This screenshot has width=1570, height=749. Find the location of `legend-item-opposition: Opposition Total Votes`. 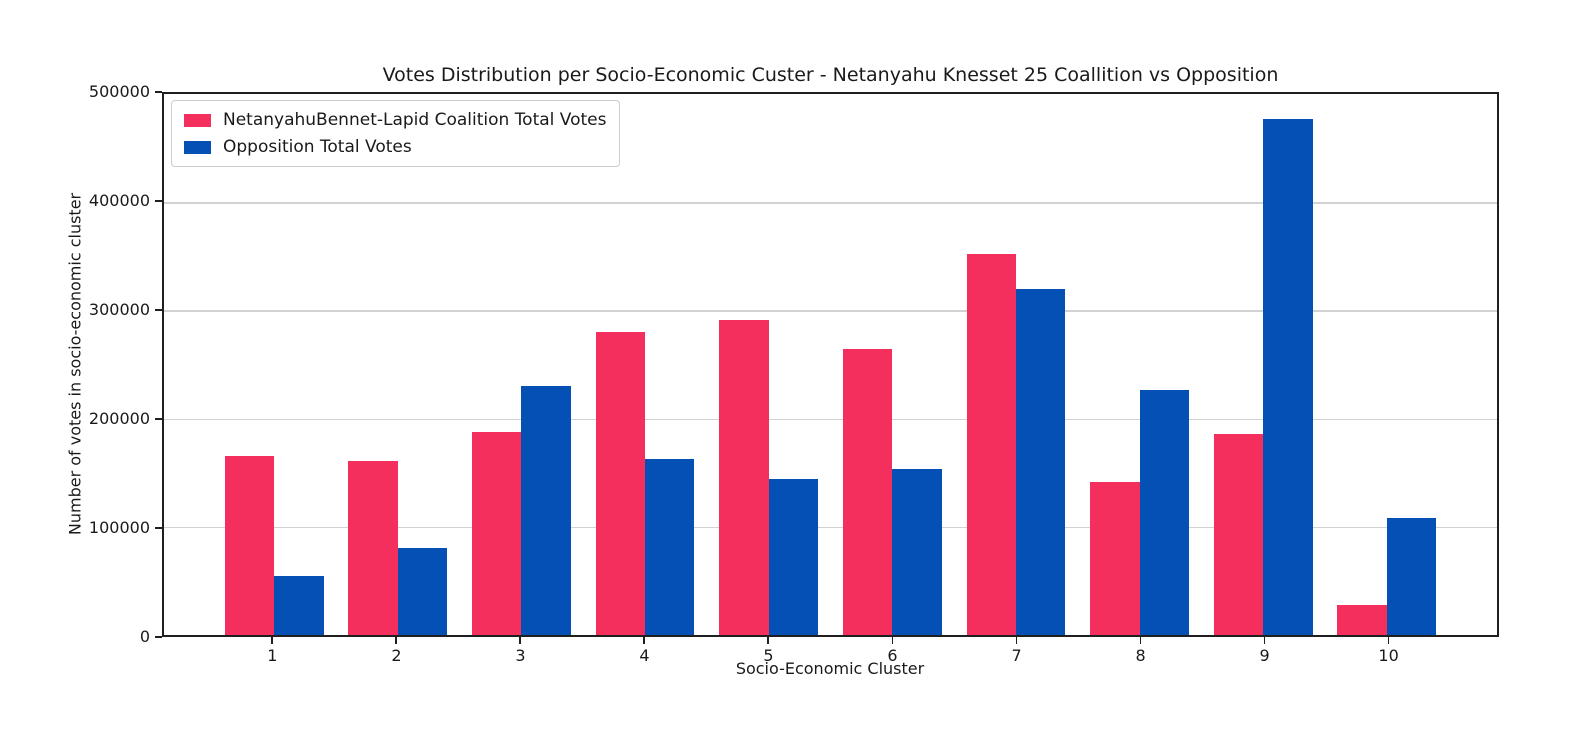

legend-item-opposition: Opposition Total Votes is located at coordinates (395, 147).